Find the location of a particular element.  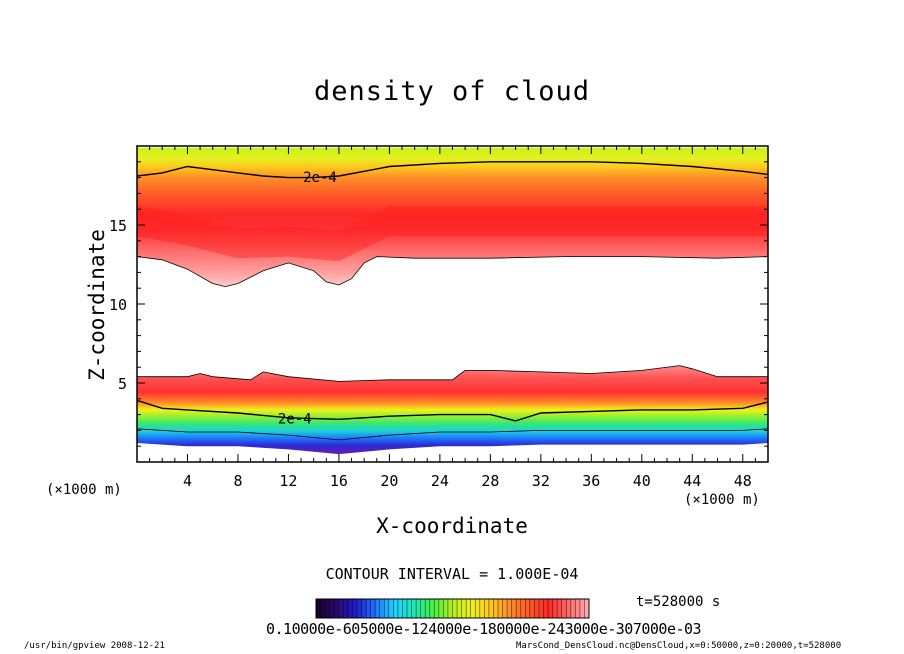

contour-interval-label: CONTOUR INTERVAL = 1.000E-04 is located at coordinates (452, 574).